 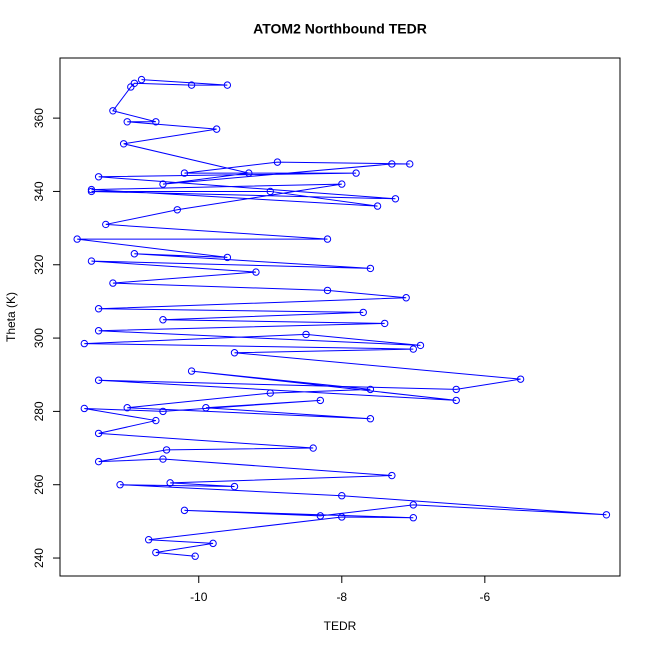 I want to click on y-tick-label: 360, so click(x=39, y=118).